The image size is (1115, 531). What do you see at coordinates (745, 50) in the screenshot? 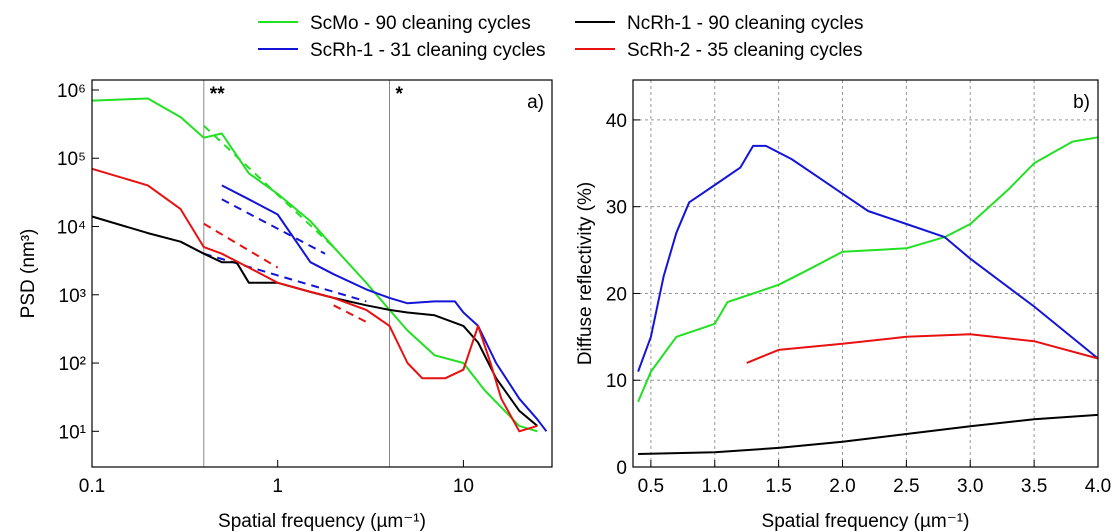
I see `legend-label: ScRh-2 - 35 cleaning cycles` at bounding box center [745, 50].